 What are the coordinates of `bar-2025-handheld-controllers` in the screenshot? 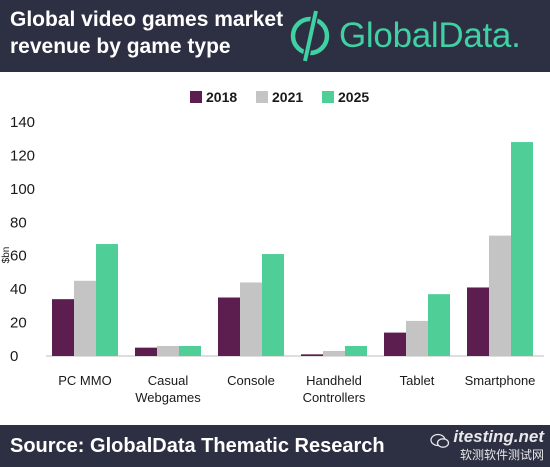 It's located at (356, 350).